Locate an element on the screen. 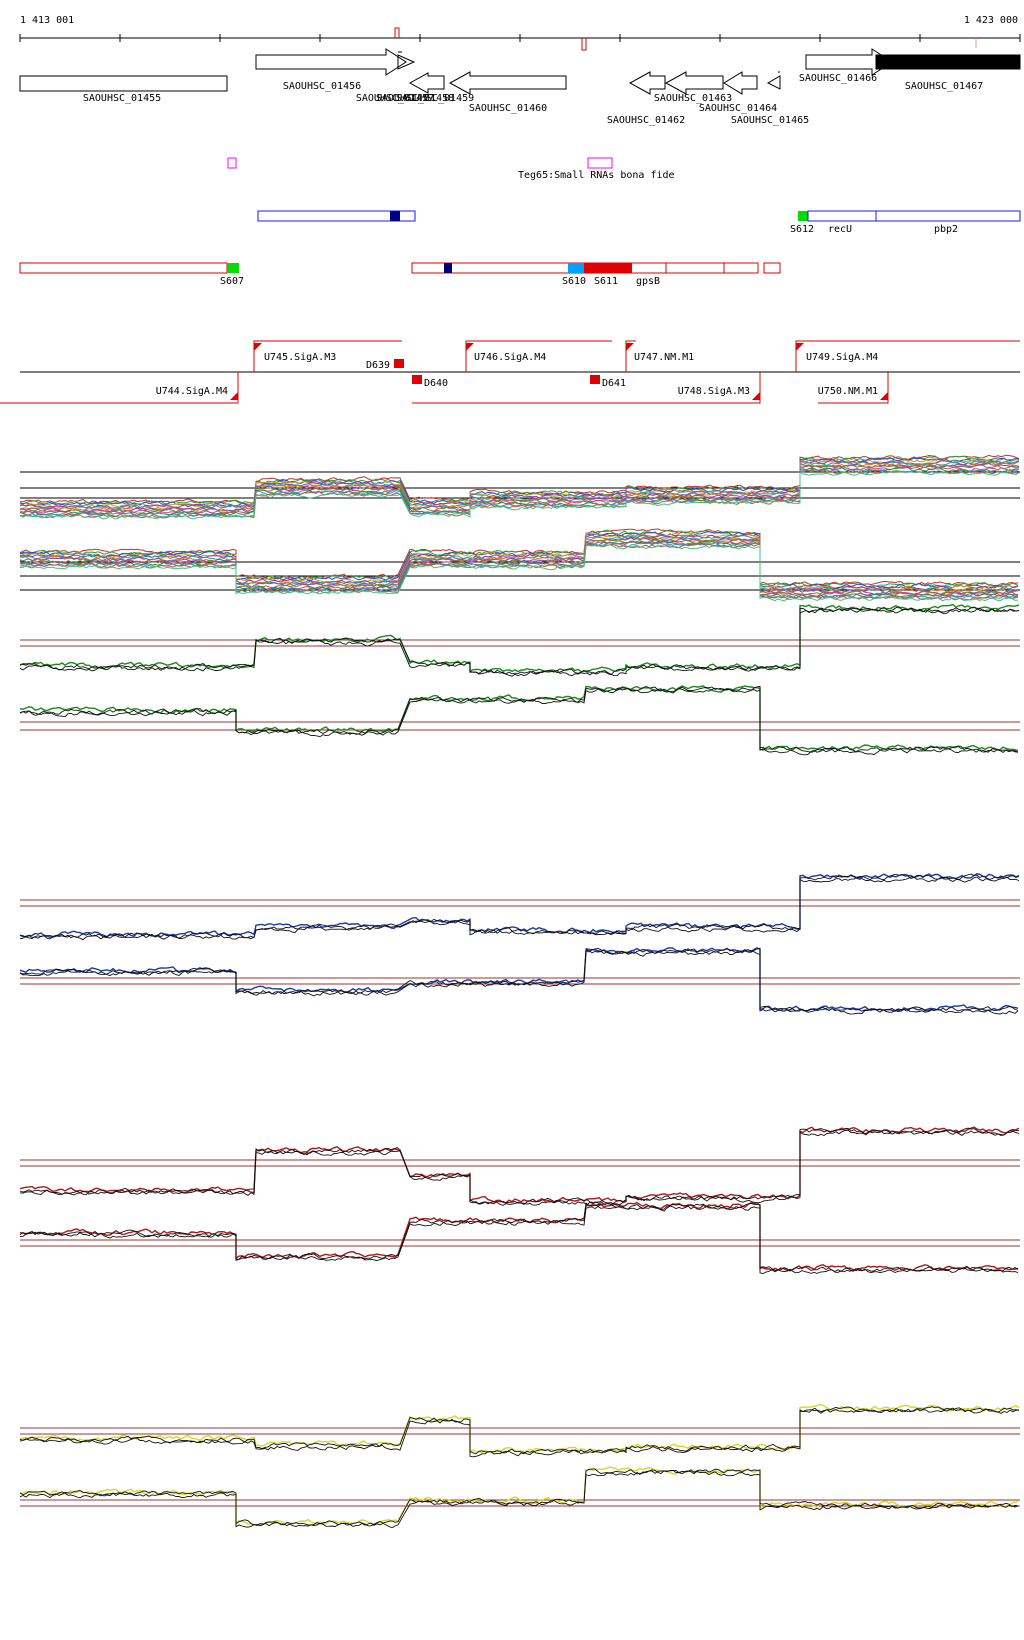  transcript-U745 is located at coordinates (327, 356).